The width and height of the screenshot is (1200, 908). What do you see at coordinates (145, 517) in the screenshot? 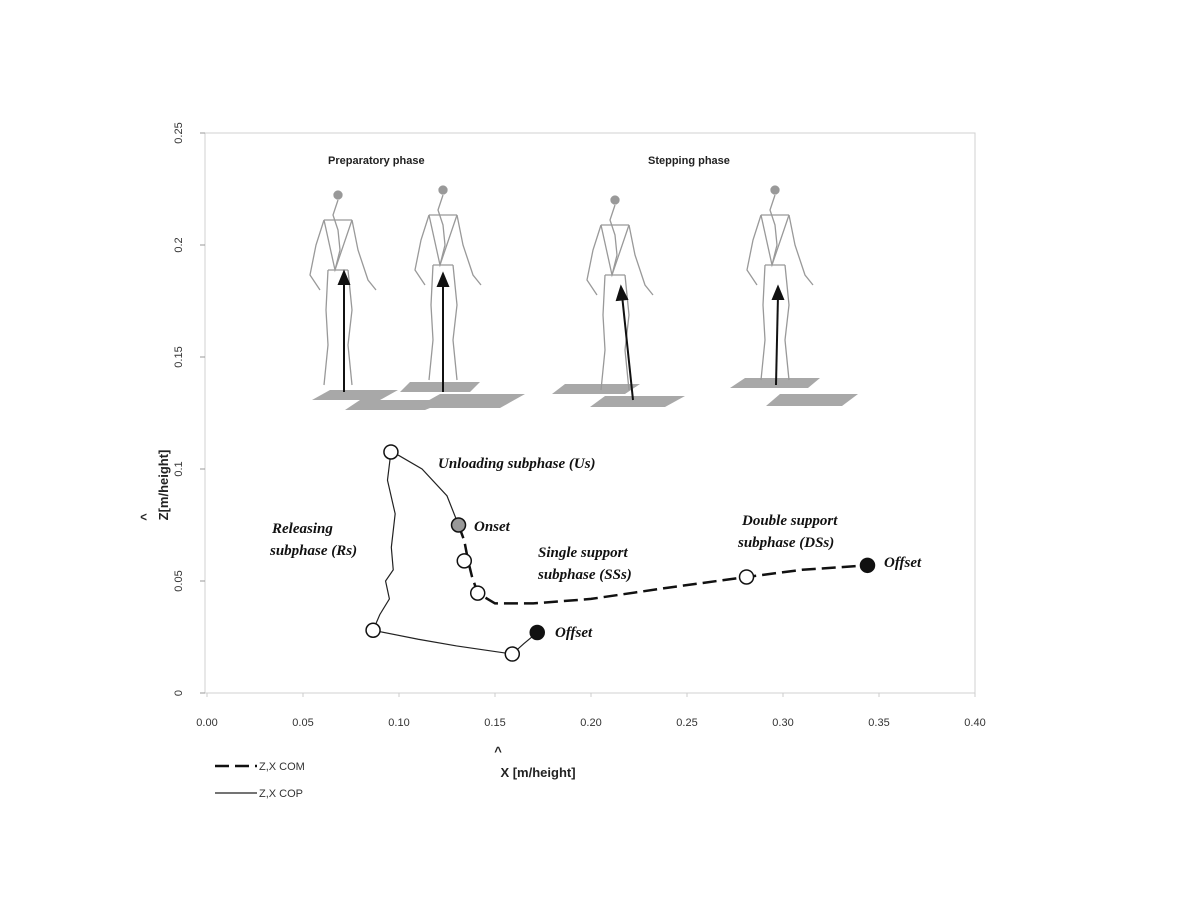
I see `y-axis-hat: ^` at bounding box center [145, 517].